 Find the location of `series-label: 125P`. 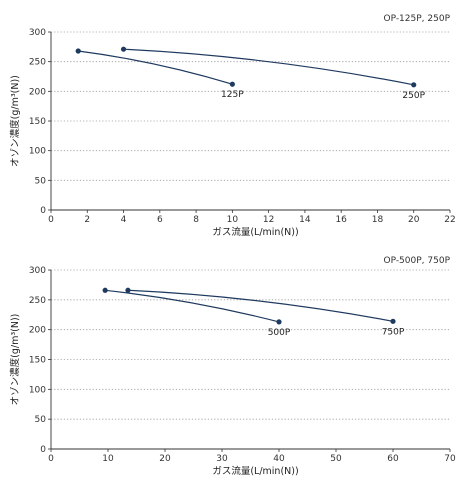

series-label: 125P is located at coordinates (232, 95).